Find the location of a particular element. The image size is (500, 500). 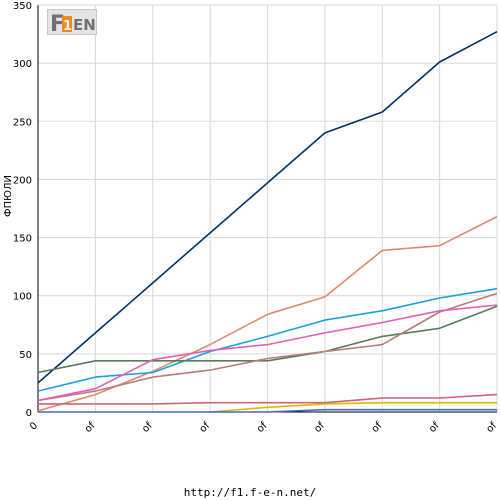

y-tick-label: 100 is located at coordinates (22, 297).